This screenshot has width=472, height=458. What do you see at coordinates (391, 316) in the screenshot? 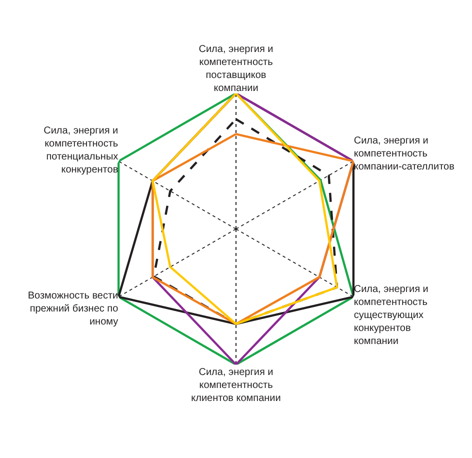
I see `spoke-label: Сила, энергия и компетентность существующих конкурентов компании` at bounding box center [391, 316].